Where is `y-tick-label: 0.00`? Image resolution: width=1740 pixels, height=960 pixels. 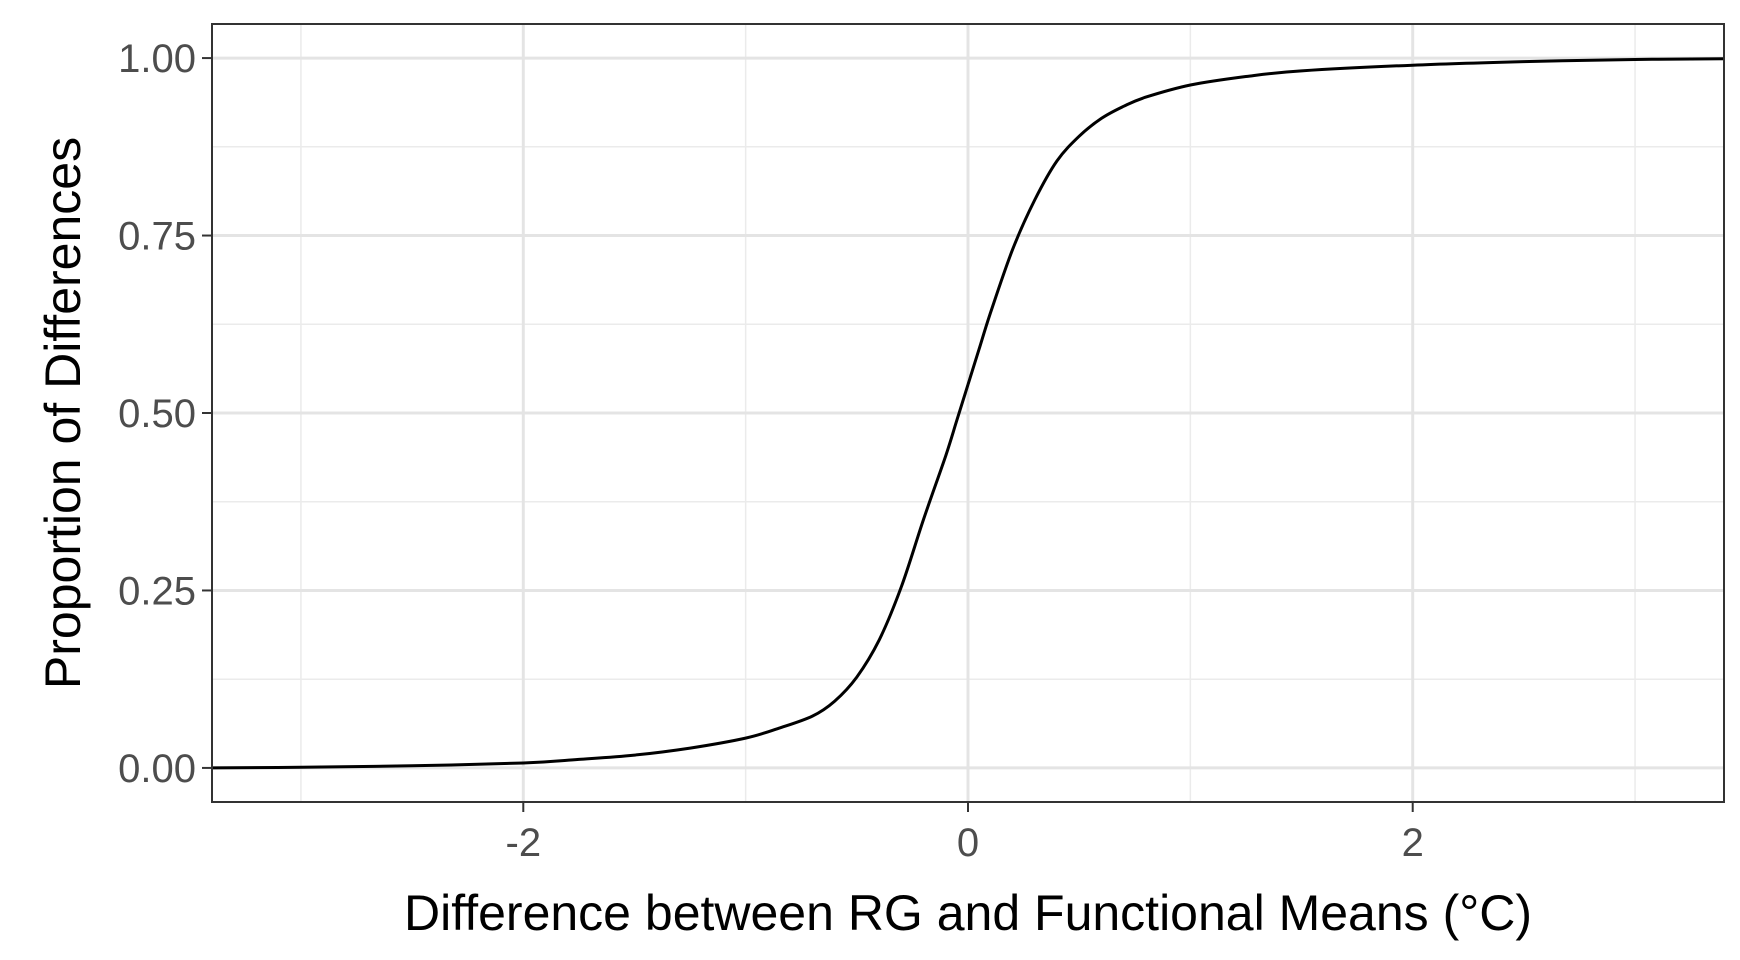 y-tick-label: 0.00 is located at coordinates (157, 769).